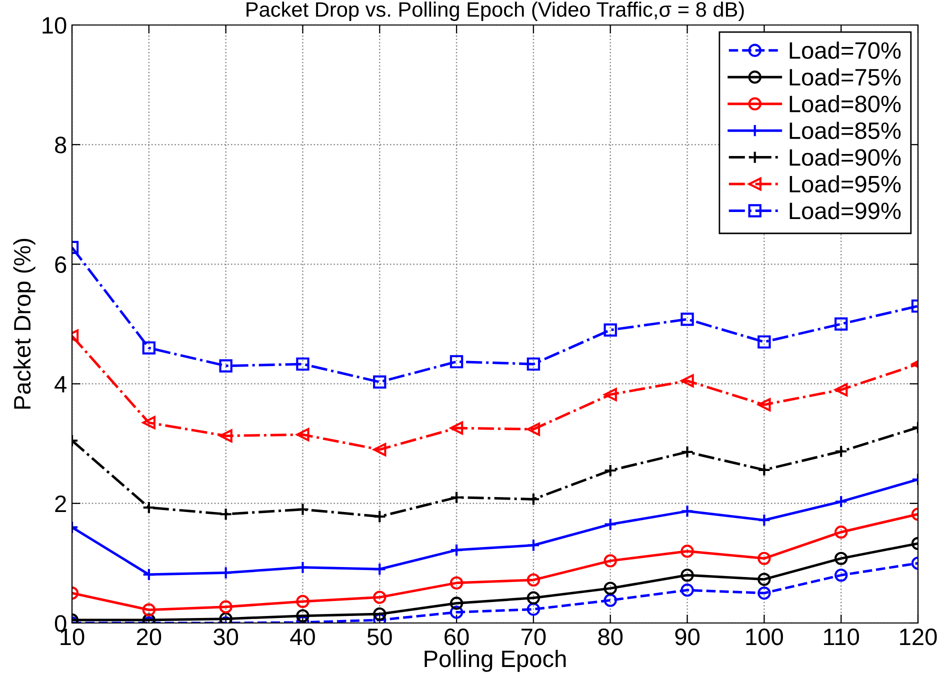 This screenshot has height=684, width=942. Describe the element at coordinates (54, 25) in the screenshot. I see `y-tick-label: 10` at that location.